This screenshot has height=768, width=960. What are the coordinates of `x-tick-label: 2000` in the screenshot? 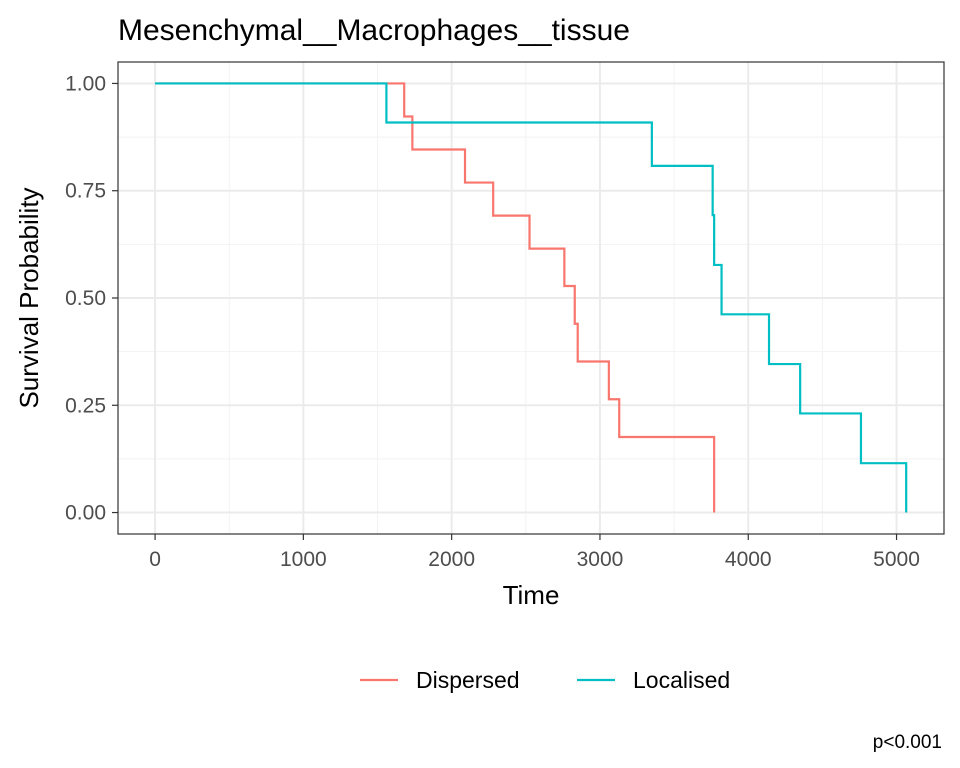 It's located at (451, 559).